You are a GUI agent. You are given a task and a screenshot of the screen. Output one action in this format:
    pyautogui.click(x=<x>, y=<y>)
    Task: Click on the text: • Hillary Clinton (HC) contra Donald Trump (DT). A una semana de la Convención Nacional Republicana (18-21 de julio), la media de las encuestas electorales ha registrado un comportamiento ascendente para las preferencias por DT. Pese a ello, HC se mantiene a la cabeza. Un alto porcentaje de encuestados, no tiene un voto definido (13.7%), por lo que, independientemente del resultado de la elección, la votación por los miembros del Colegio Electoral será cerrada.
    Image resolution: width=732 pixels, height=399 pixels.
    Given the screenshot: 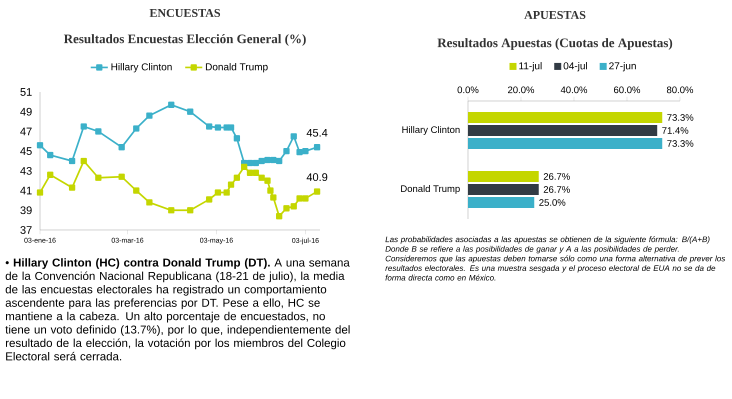 What is the action you would take?
    pyautogui.click(x=177, y=309)
    